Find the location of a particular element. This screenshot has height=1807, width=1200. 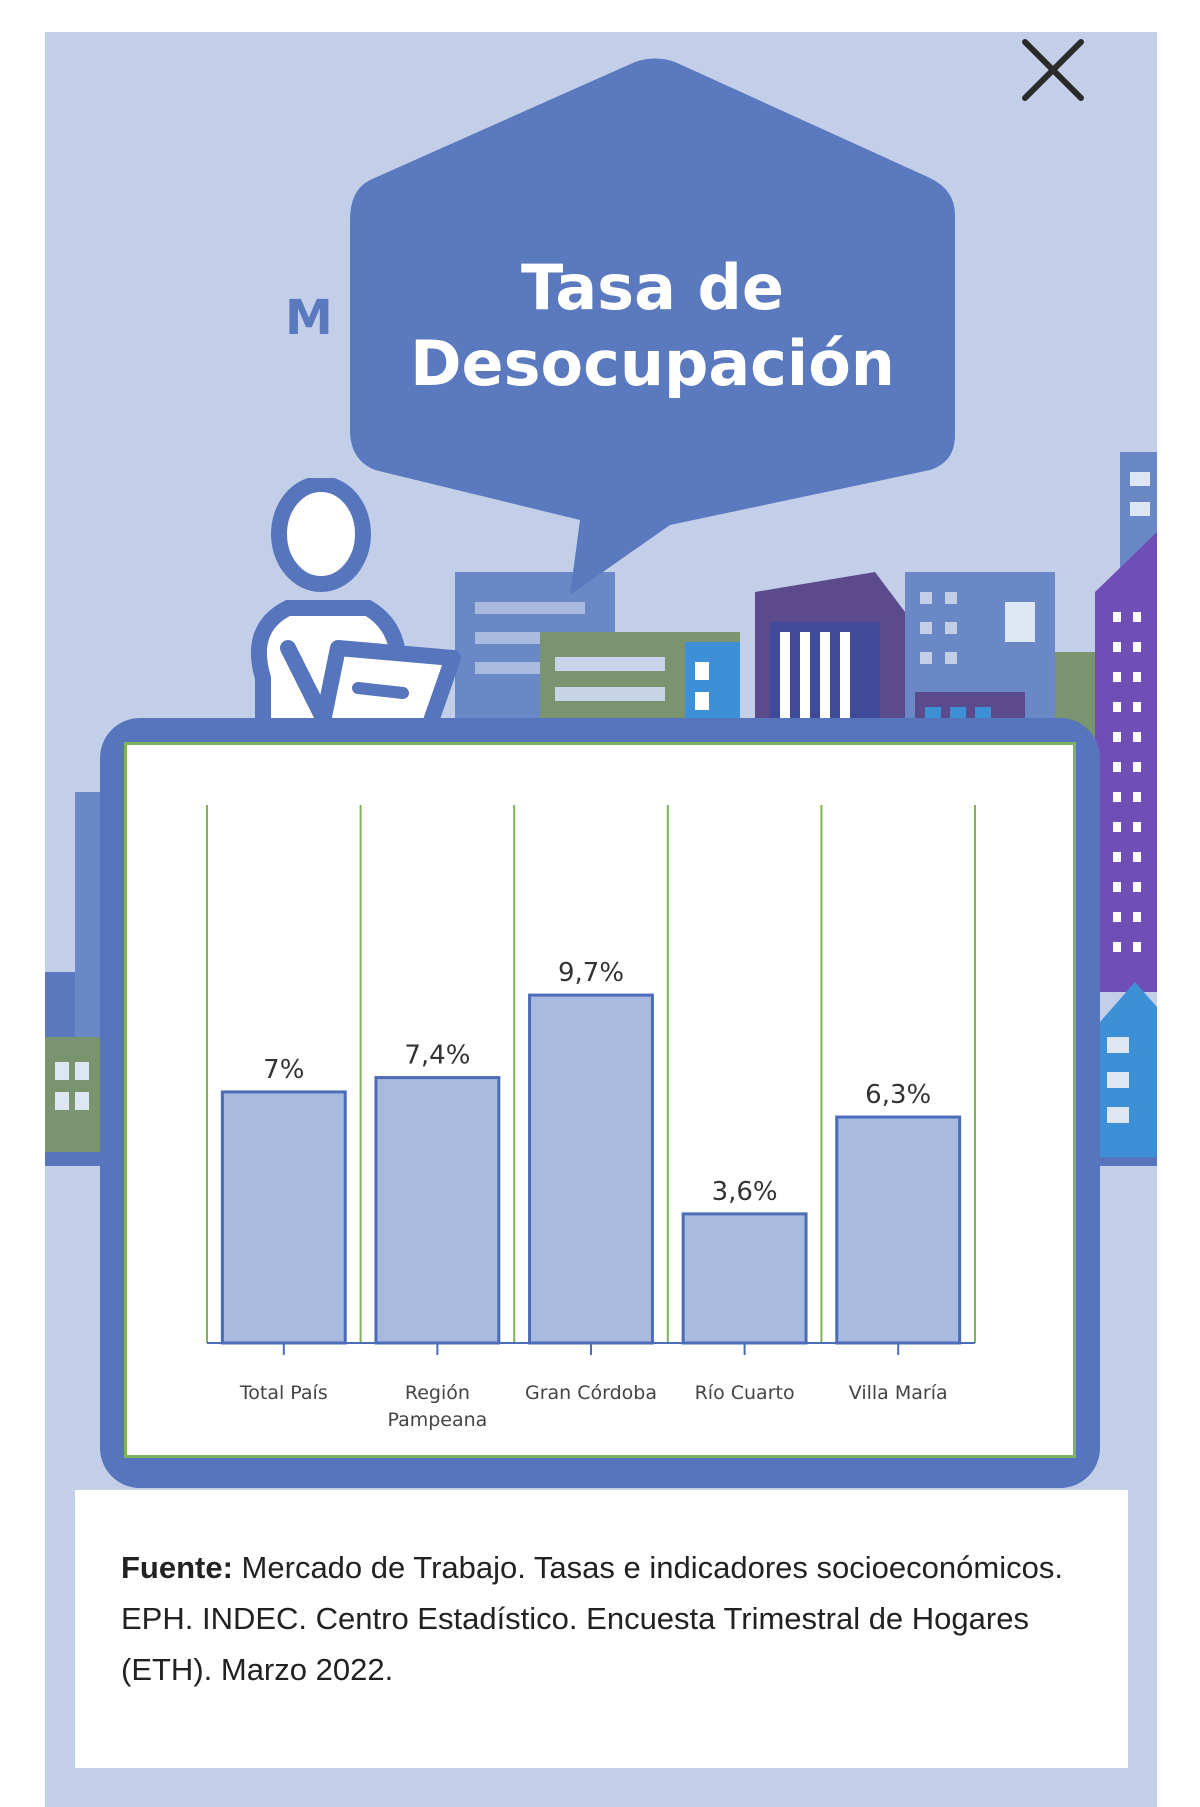

x-tick-label: Río Cuarto is located at coordinates (745, 1393).